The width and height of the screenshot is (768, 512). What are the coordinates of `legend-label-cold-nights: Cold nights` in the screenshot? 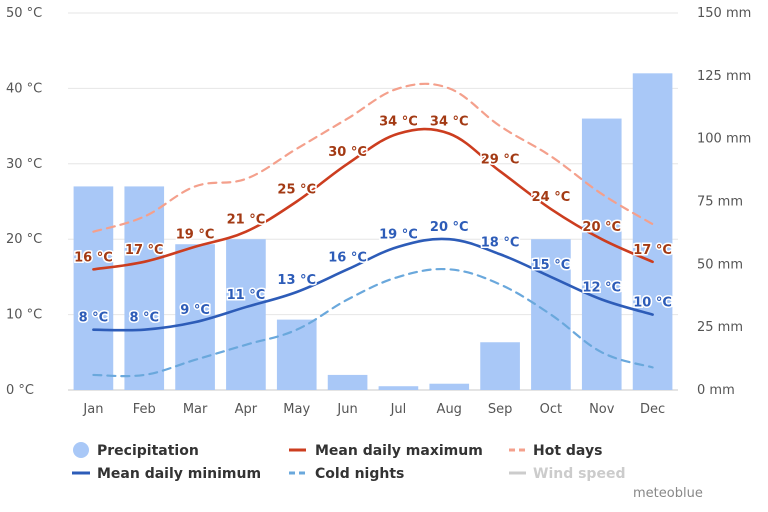 It's located at (359, 474).